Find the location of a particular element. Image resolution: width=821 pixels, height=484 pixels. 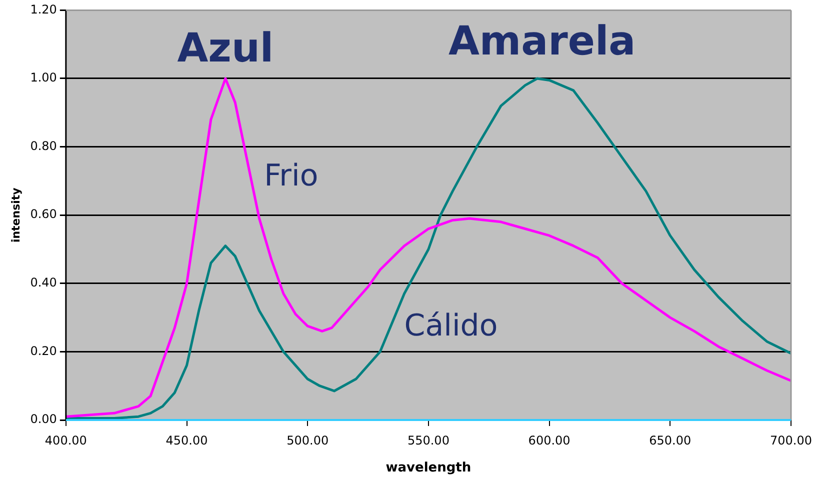

x-tick-label: 550.00 is located at coordinates (428, 440).